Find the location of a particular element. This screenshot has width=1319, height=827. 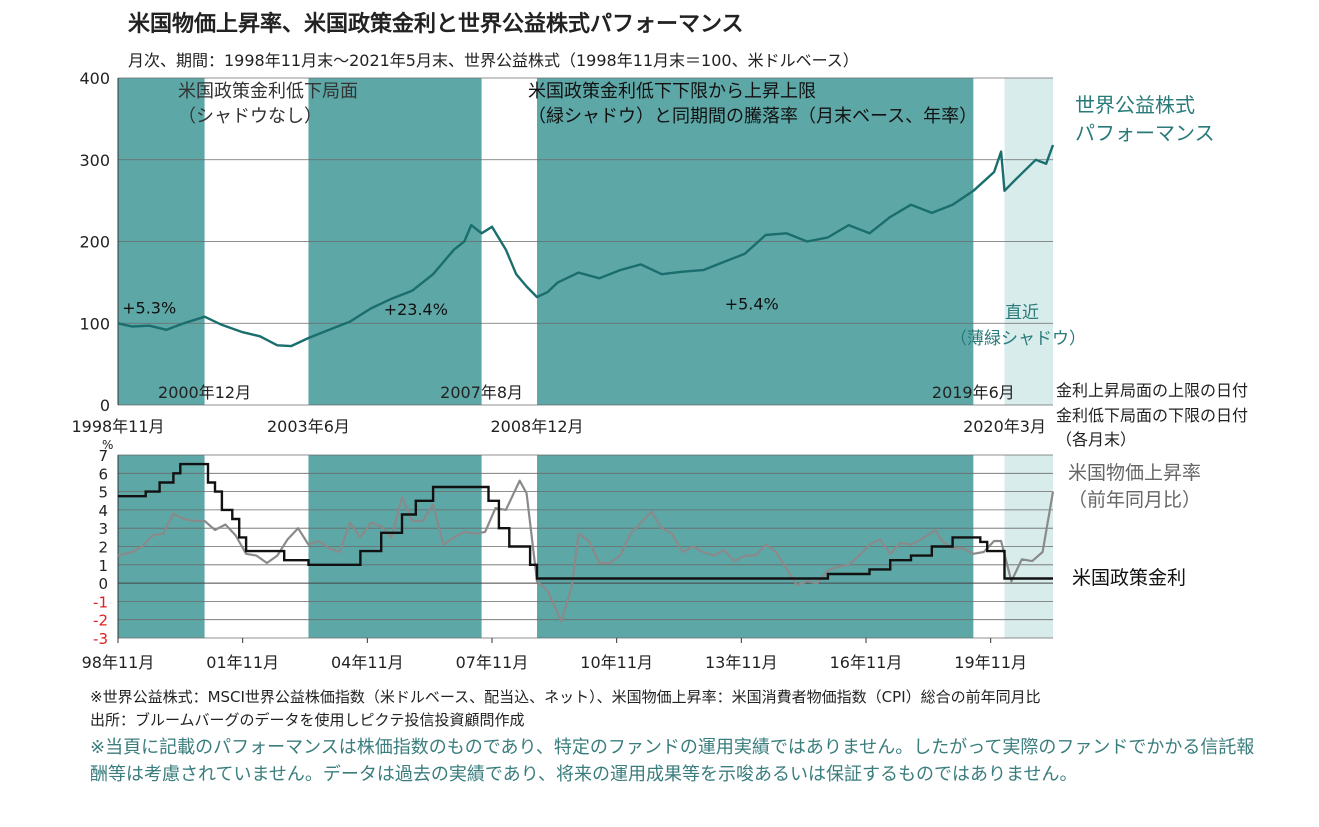

boundary-date-label: 2008年12月 is located at coordinates (536, 426).